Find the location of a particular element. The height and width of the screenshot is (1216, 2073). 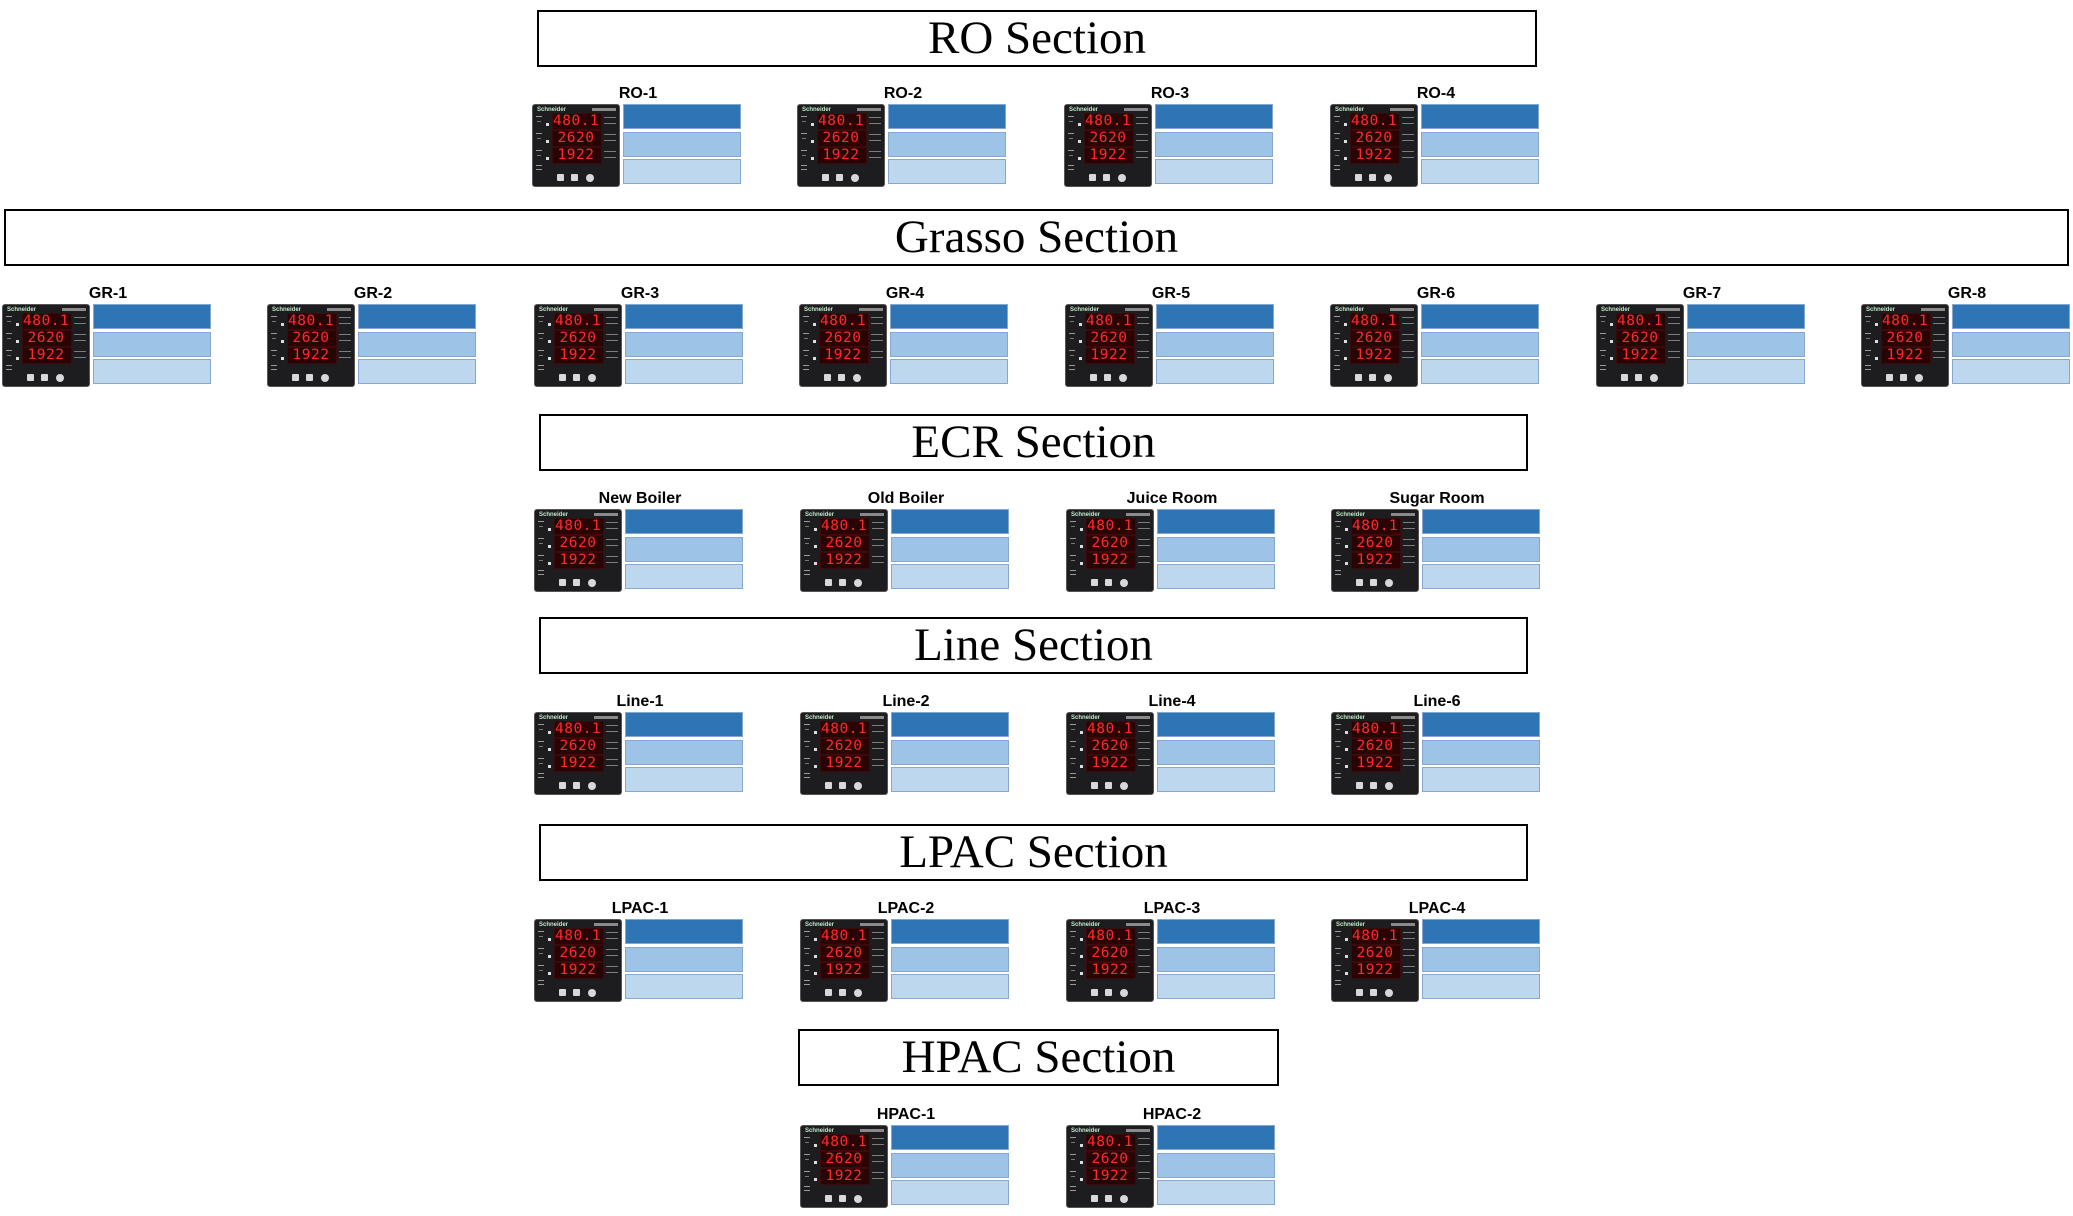

meter-card: RO-2 Schneider 480.1 2620 1922 is located at coordinates (903, 140).